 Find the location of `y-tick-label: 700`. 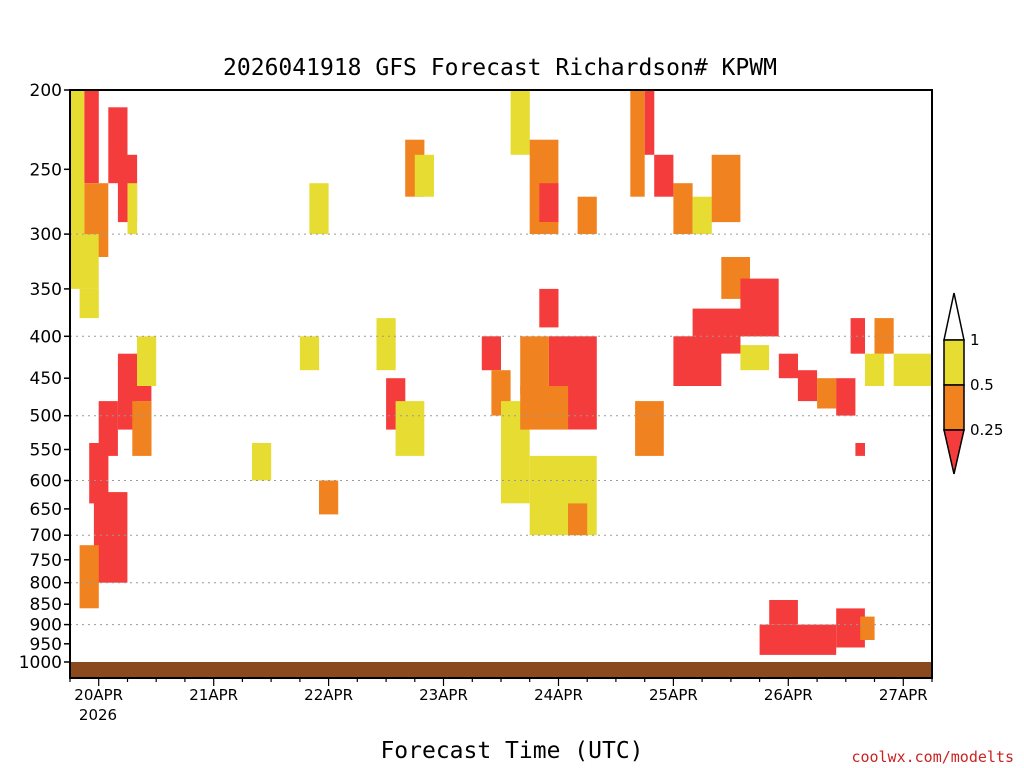

y-tick-label: 700 is located at coordinates (46, 536).